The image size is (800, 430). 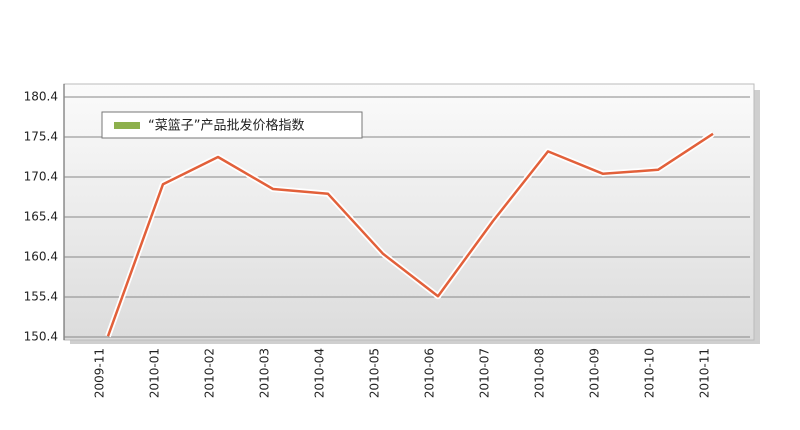 What do you see at coordinates (705, 373) in the screenshot?
I see `x-tick-label: 2010-11` at bounding box center [705, 373].